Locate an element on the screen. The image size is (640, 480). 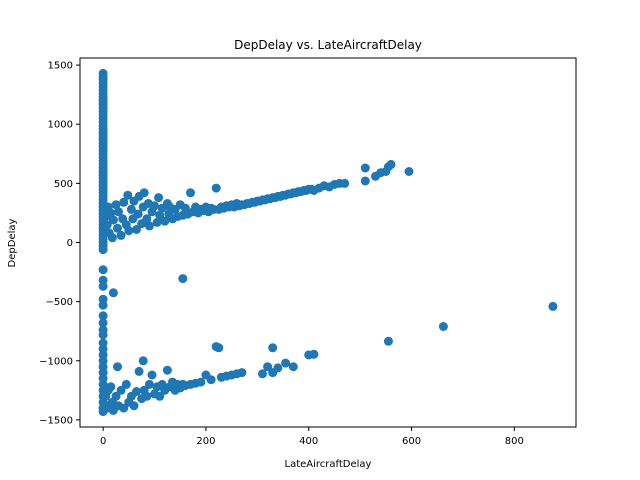
y-tick-label: 0 is located at coordinates (70, 243).